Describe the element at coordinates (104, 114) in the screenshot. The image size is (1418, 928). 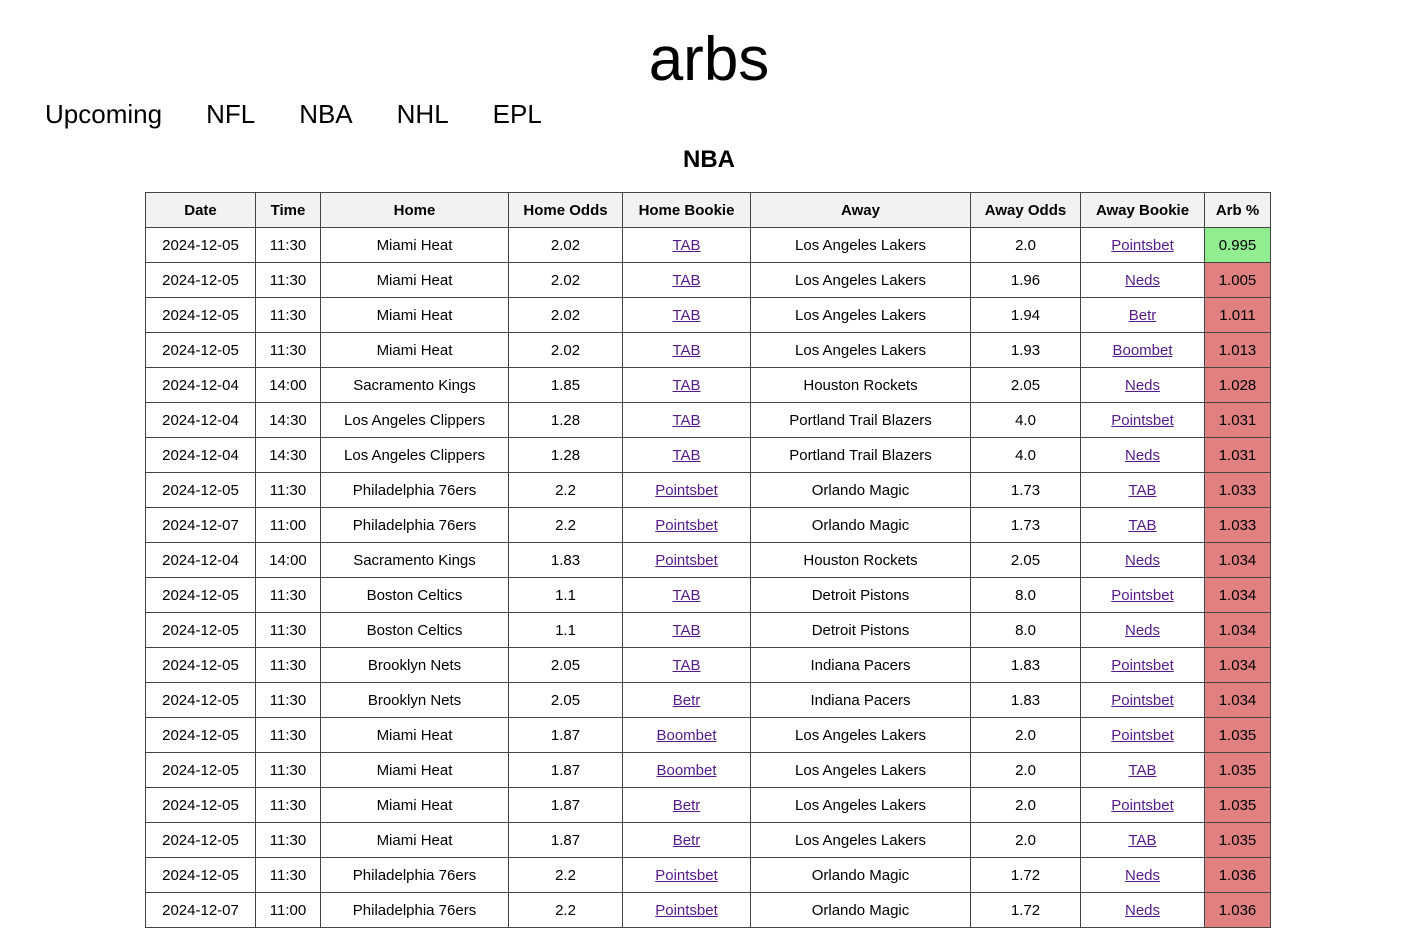
I see `nav-link-upcoming: Upcoming` at that location.